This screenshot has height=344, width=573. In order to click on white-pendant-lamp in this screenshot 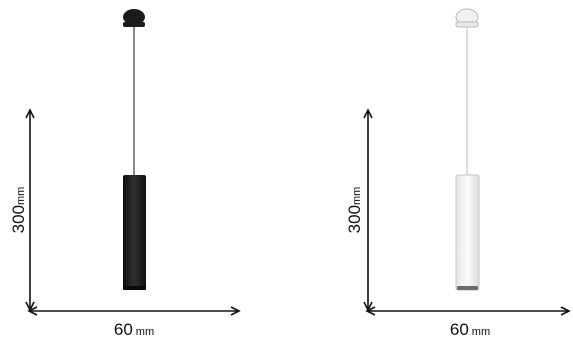, I will do `click(467, 149)`.